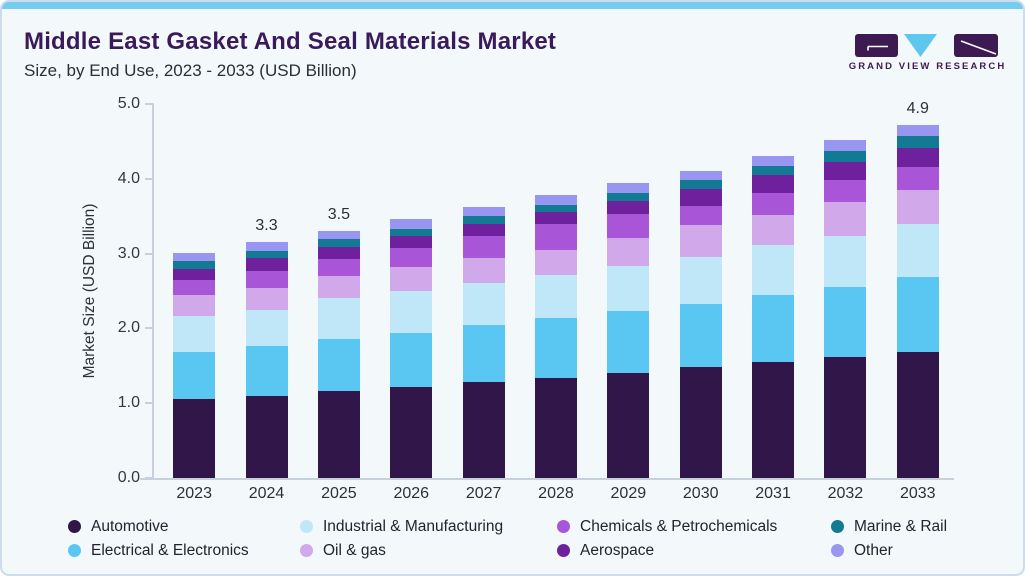 The height and width of the screenshot is (576, 1025). Describe the element at coordinates (170, 550) in the screenshot. I see `legend-label: Electrical & Electronics` at that location.